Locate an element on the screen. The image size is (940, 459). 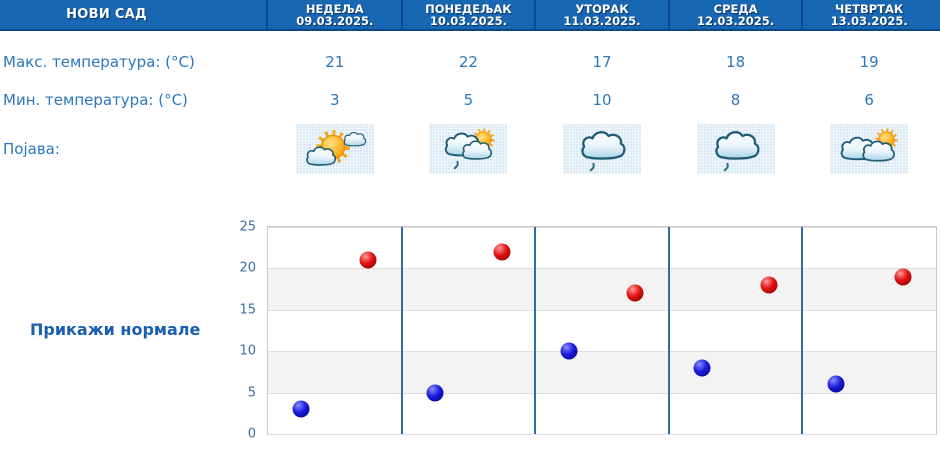
min-temp-value: 6 is located at coordinates (869, 100).